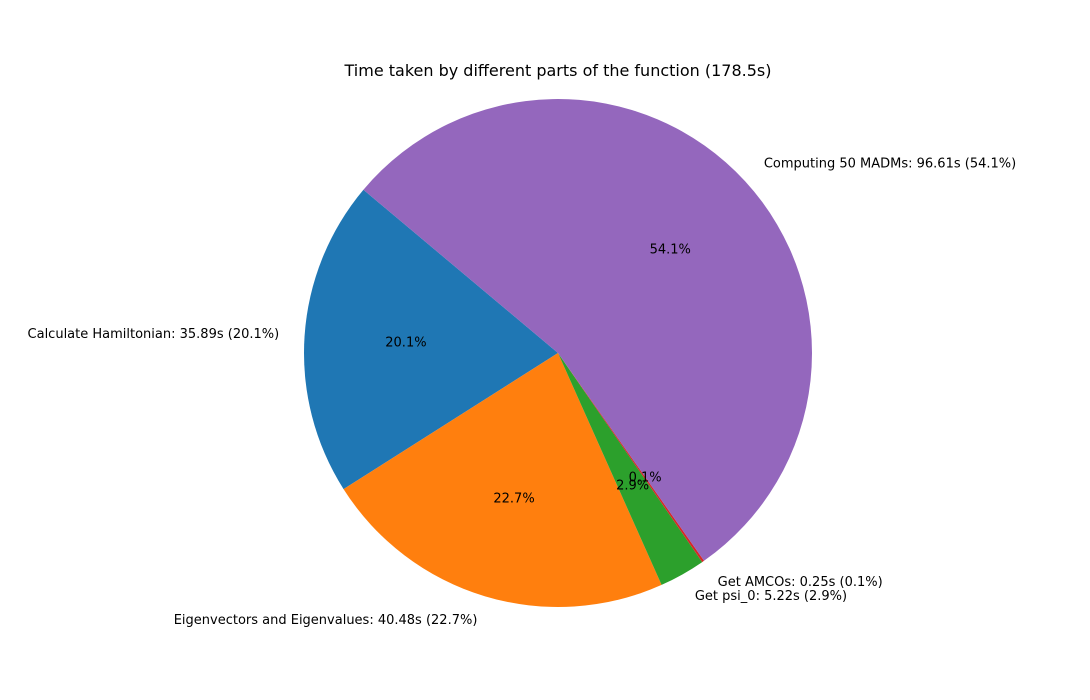  What do you see at coordinates (513, 498) in the screenshot?
I see `percent-label: 22.7%` at bounding box center [513, 498].